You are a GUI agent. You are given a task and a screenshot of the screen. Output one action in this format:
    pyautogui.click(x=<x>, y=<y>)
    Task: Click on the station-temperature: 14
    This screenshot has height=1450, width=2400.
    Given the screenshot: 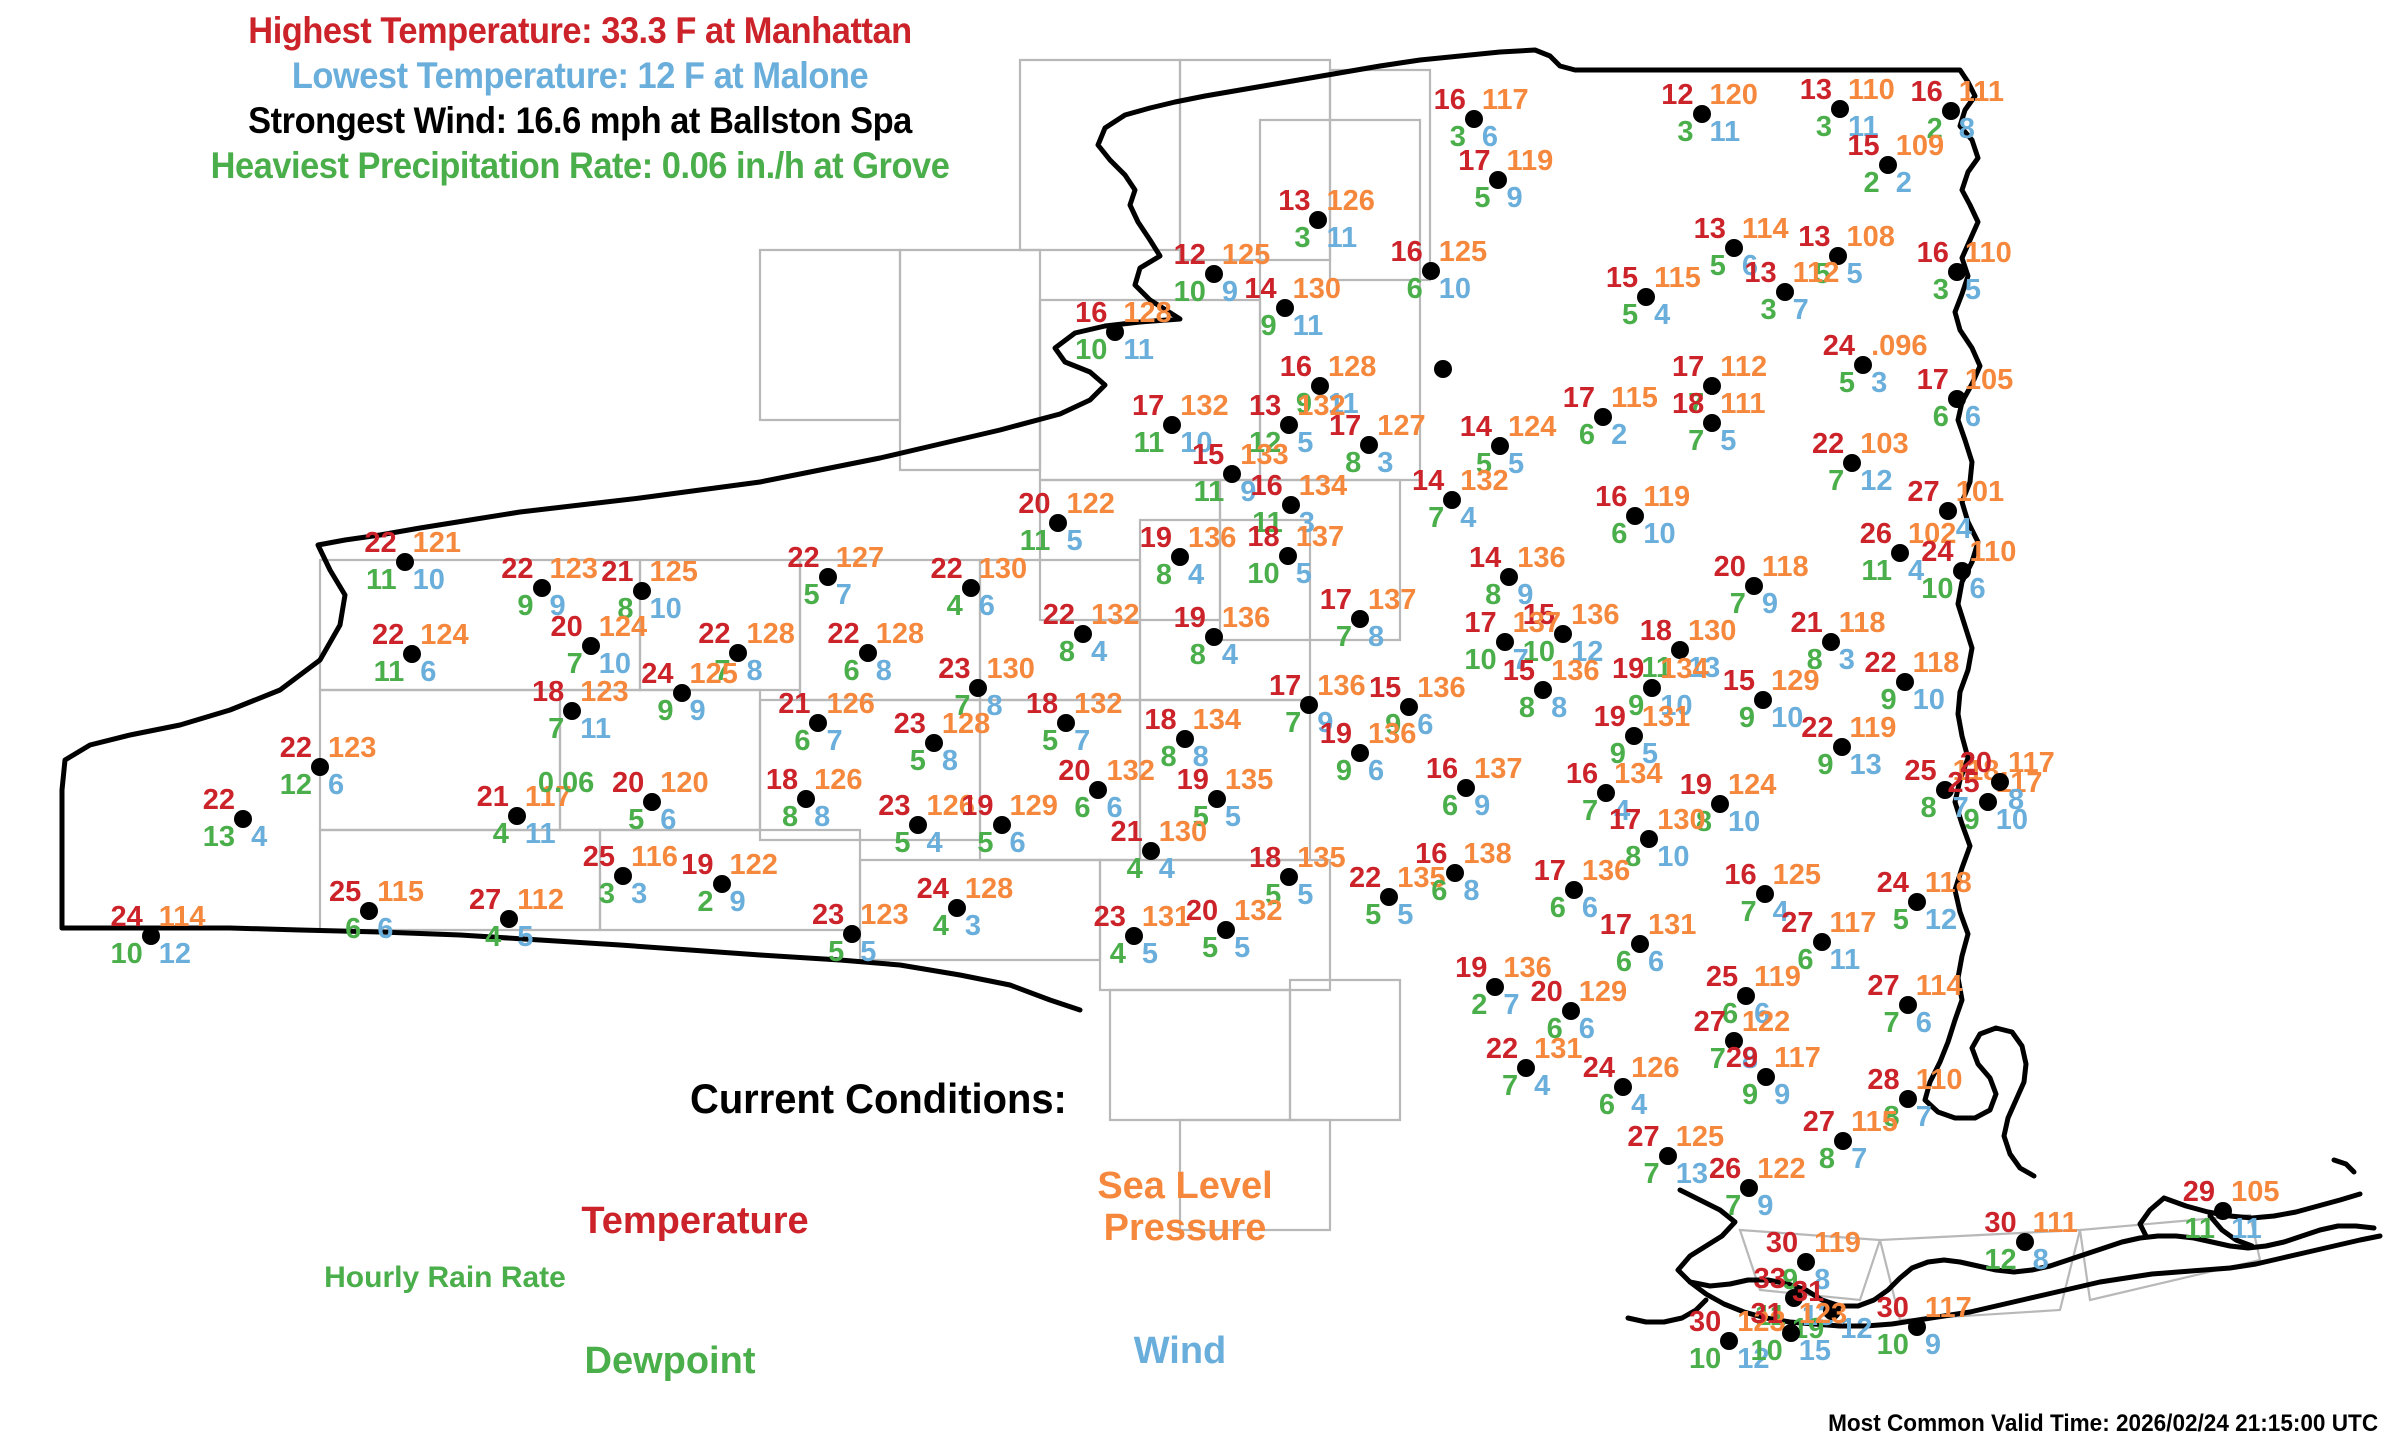 What is the action you would take?
    pyautogui.click(x=1475, y=427)
    